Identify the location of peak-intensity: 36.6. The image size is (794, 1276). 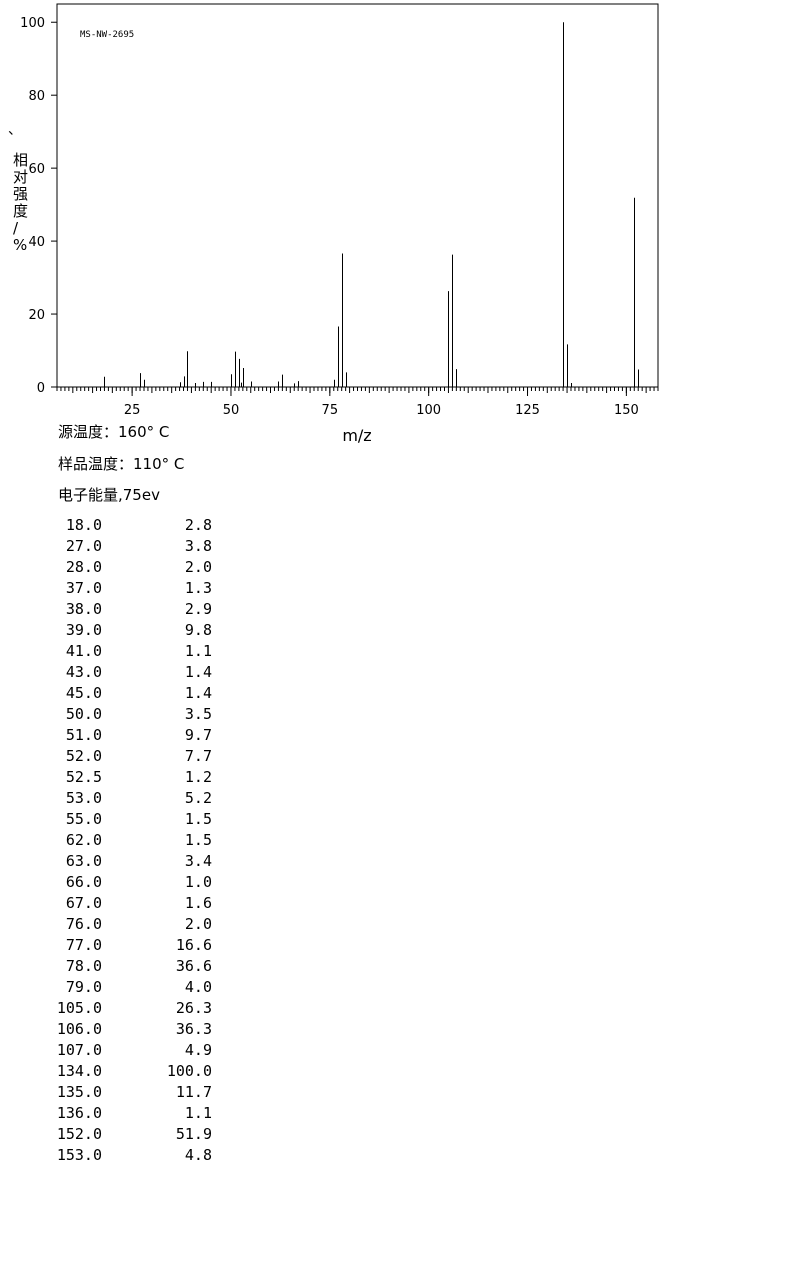
(193, 966).